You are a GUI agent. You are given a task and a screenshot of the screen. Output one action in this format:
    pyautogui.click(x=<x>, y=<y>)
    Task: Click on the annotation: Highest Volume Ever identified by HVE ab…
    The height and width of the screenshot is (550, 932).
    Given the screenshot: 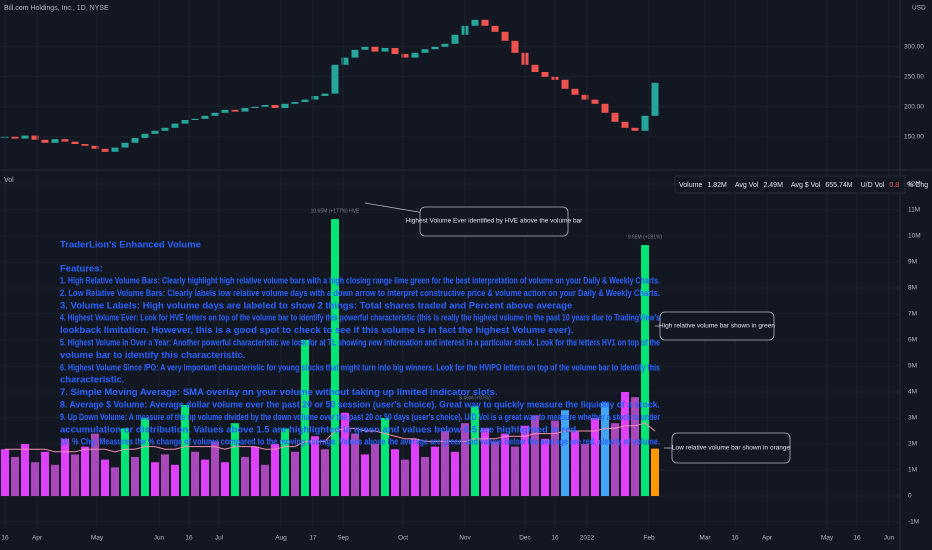 What is the action you would take?
    pyautogui.click(x=495, y=221)
    